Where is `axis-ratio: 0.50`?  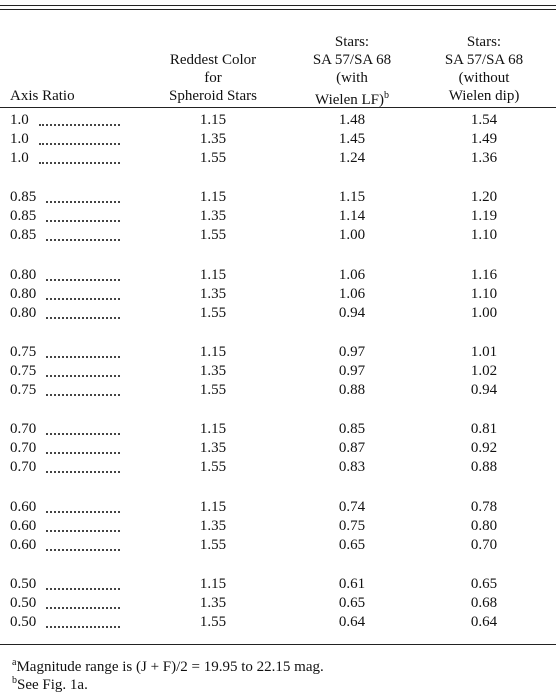 axis-ratio: 0.50 is located at coordinates (23, 583).